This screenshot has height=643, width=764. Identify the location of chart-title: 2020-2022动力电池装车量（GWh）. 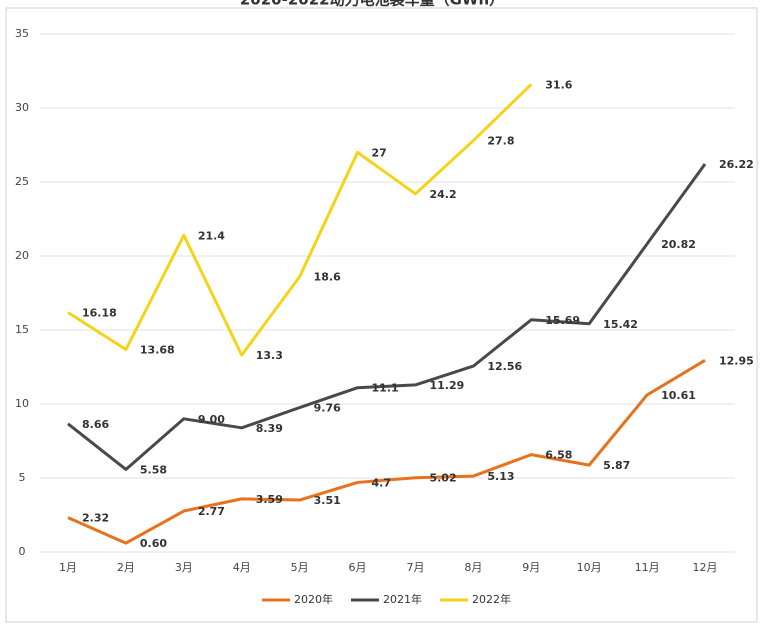
(372, 4).